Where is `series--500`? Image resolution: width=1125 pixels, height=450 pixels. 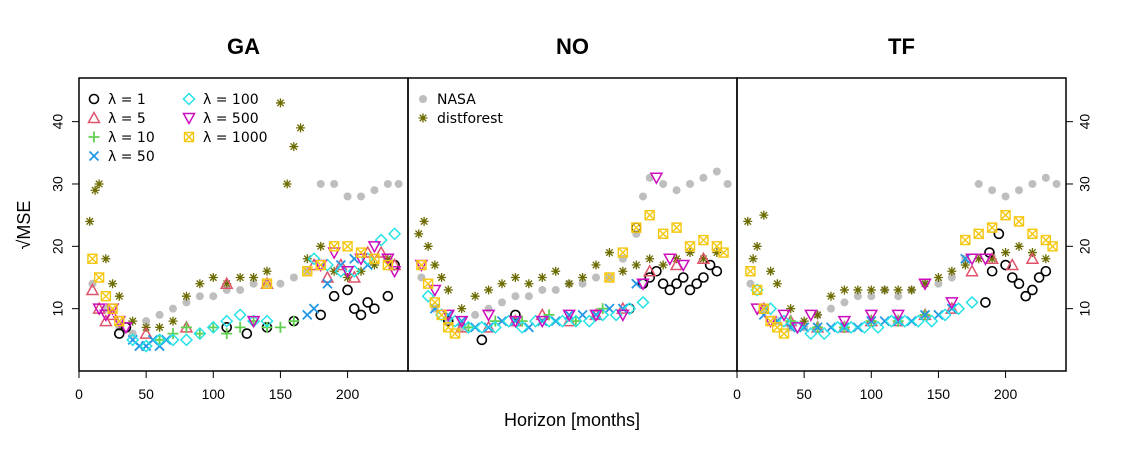 series--500 is located at coordinates (871, 294).